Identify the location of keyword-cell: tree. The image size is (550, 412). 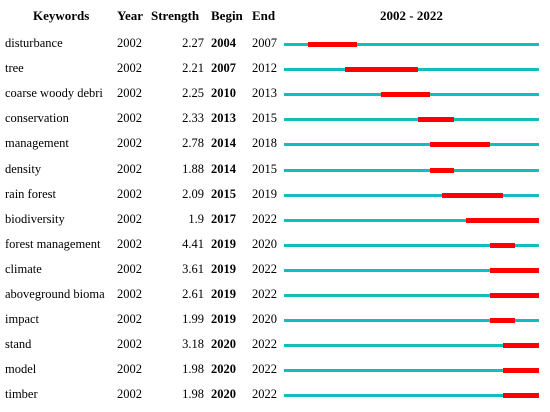
(14, 68).